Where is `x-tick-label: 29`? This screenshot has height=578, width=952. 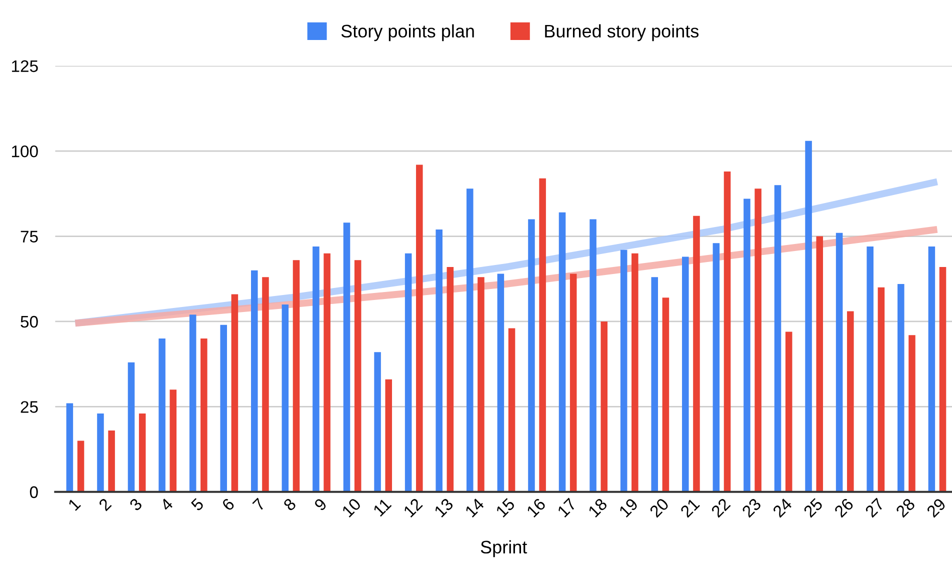 x-tick-label: 29 is located at coordinates (936, 508).